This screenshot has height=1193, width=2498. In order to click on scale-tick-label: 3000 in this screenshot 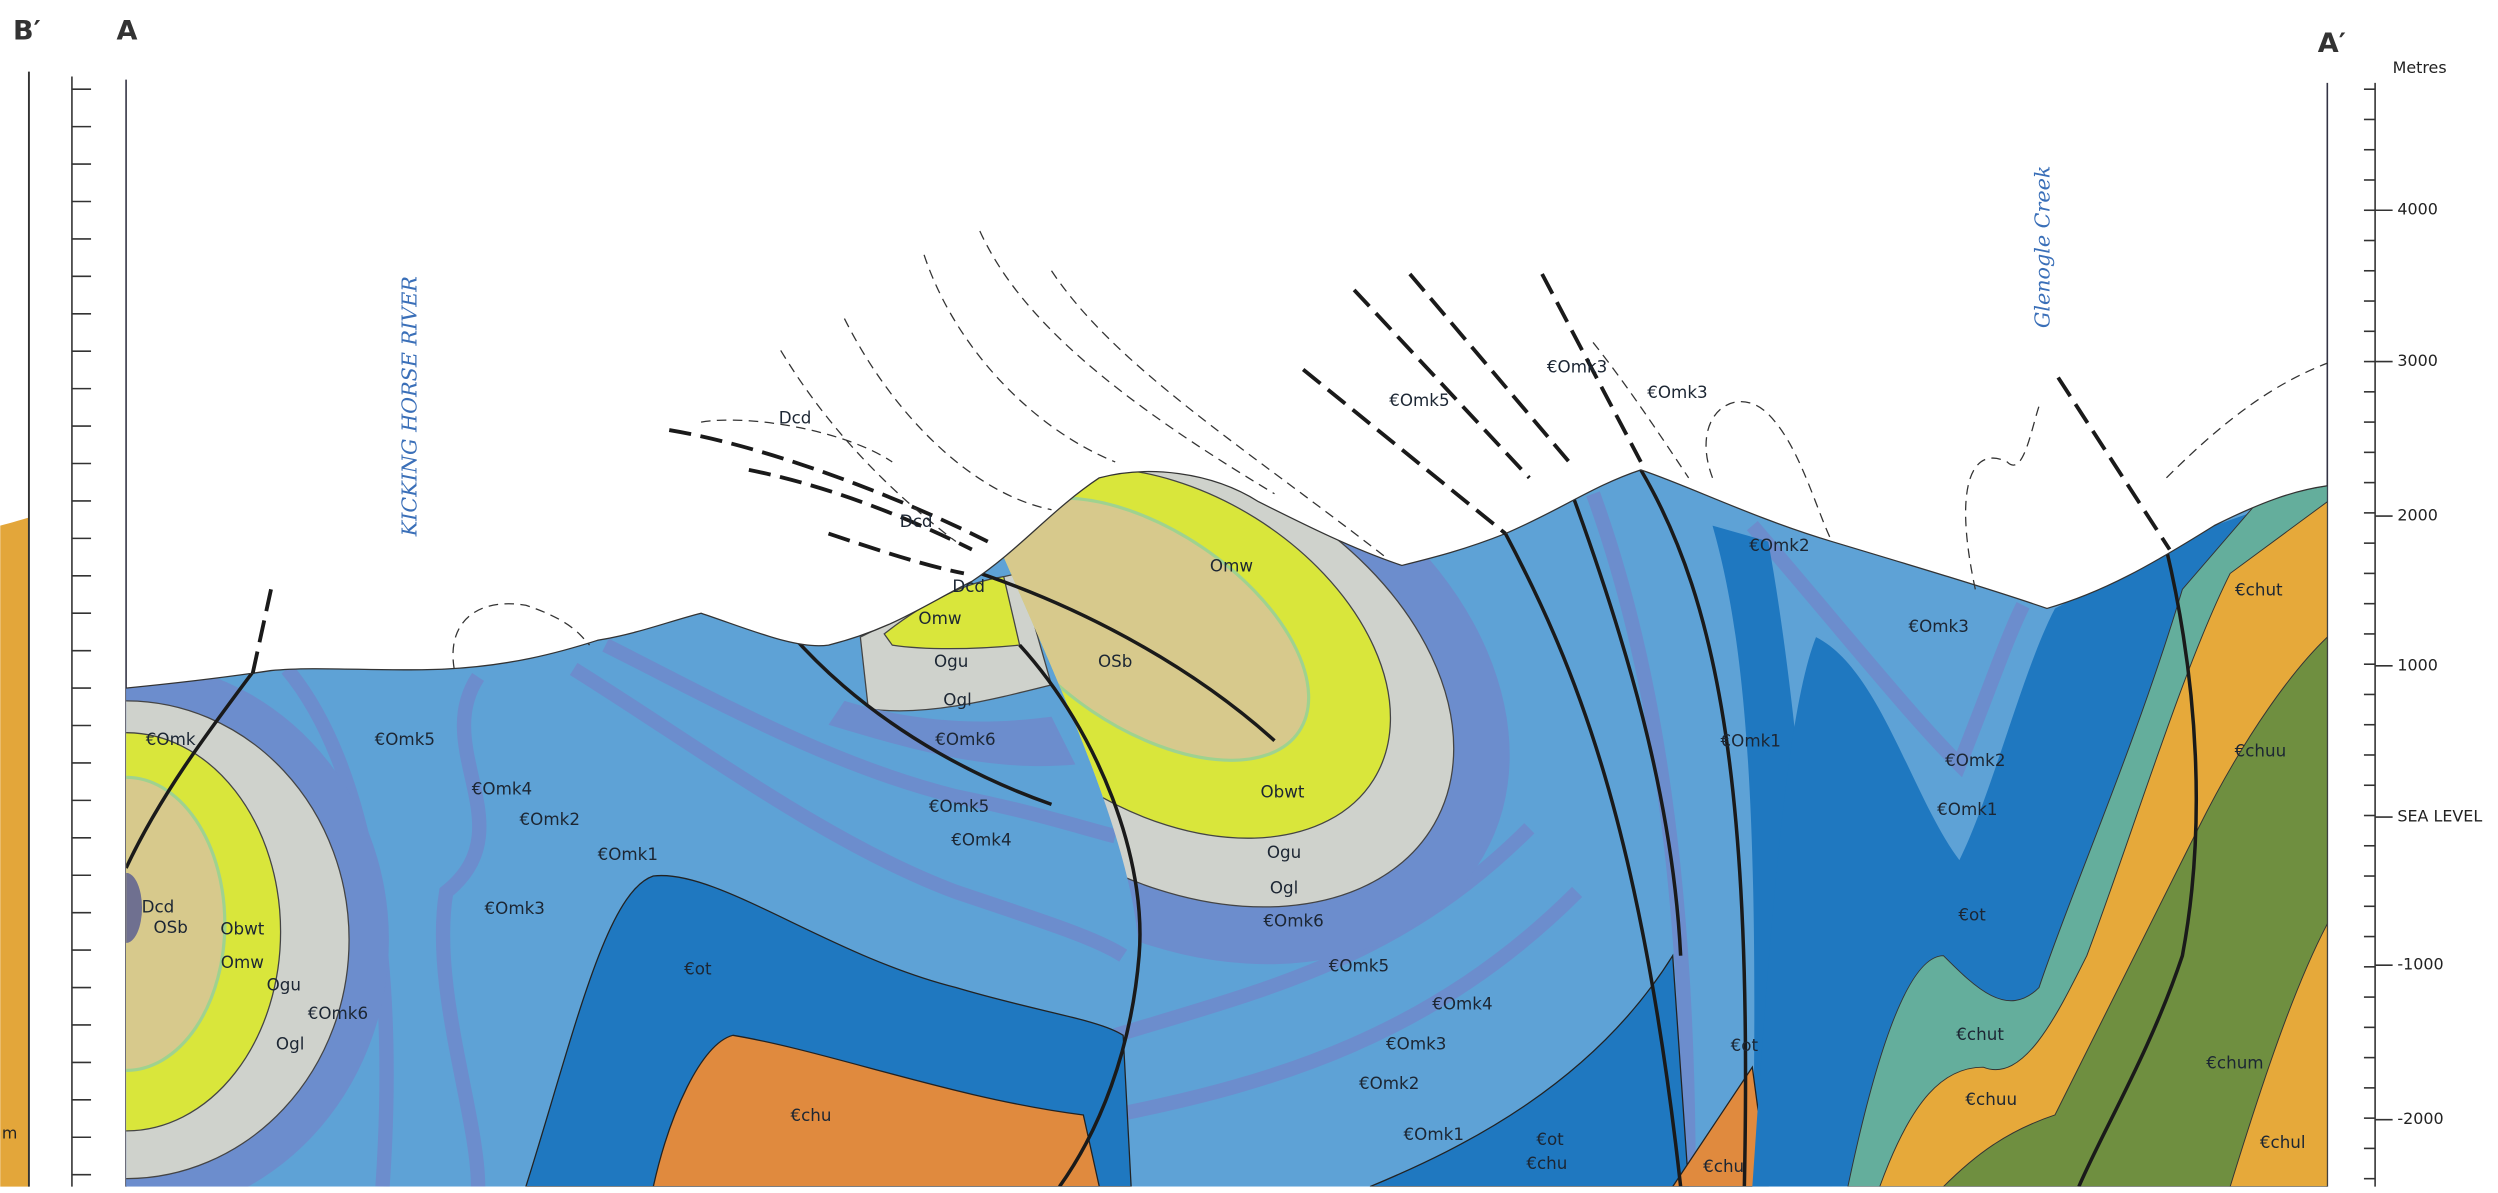, I will do `click(2417, 360)`.